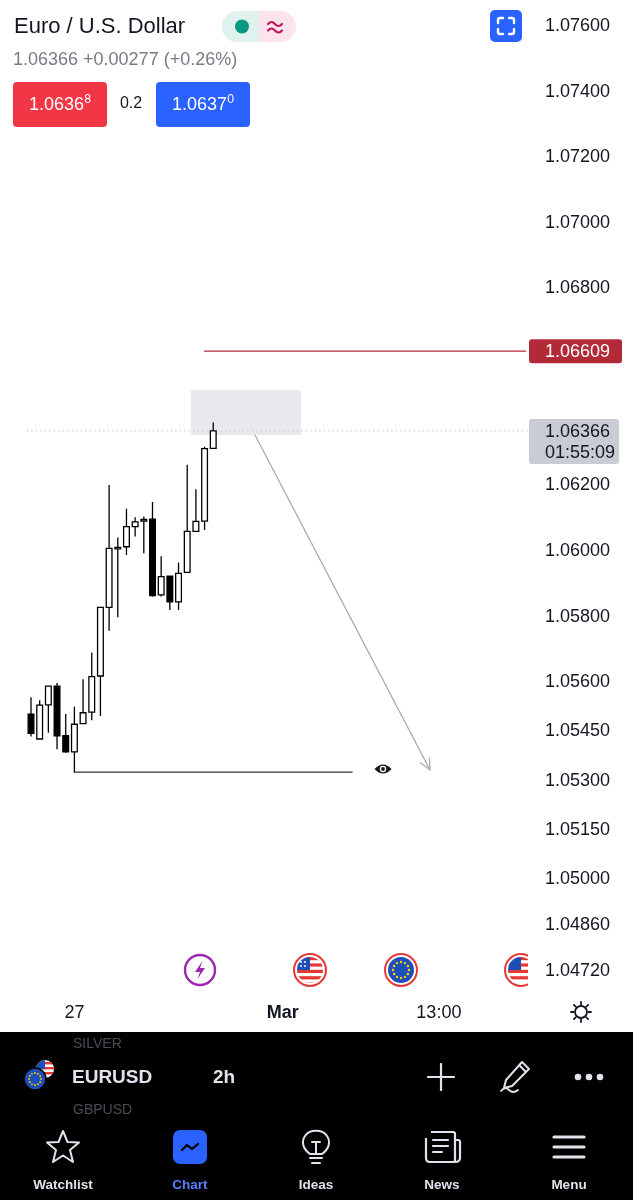 The height and width of the screenshot is (1200, 633). Describe the element at coordinates (578, 878) in the screenshot. I see `y-tick-label: 1.05000` at that location.